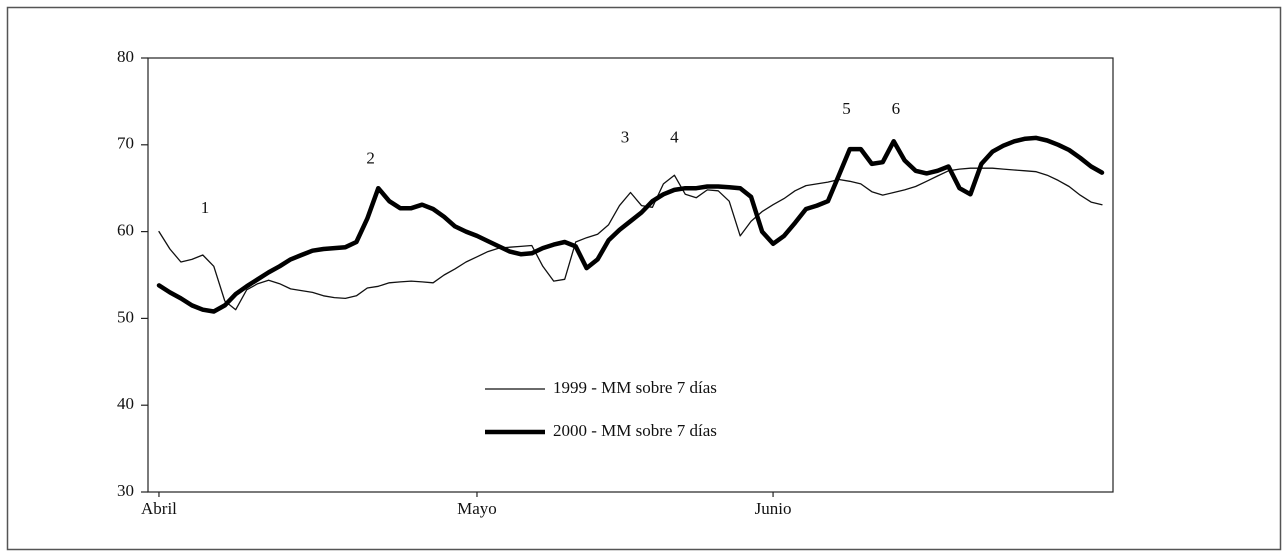 This screenshot has height=557, width=1288. I want to click on x-tick-label: Abril, so click(159, 508).